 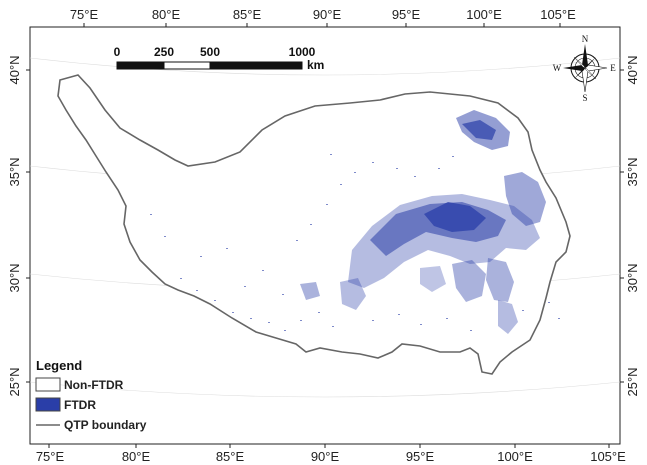 I want to click on lon-label-top: 80°E, so click(x=166, y=14).